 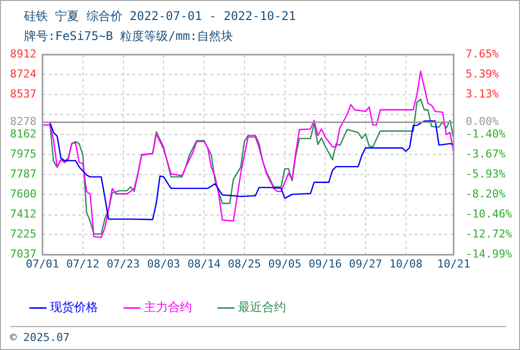 I want to click on x-tick-label: 09/16, so click(x=325, y=263).